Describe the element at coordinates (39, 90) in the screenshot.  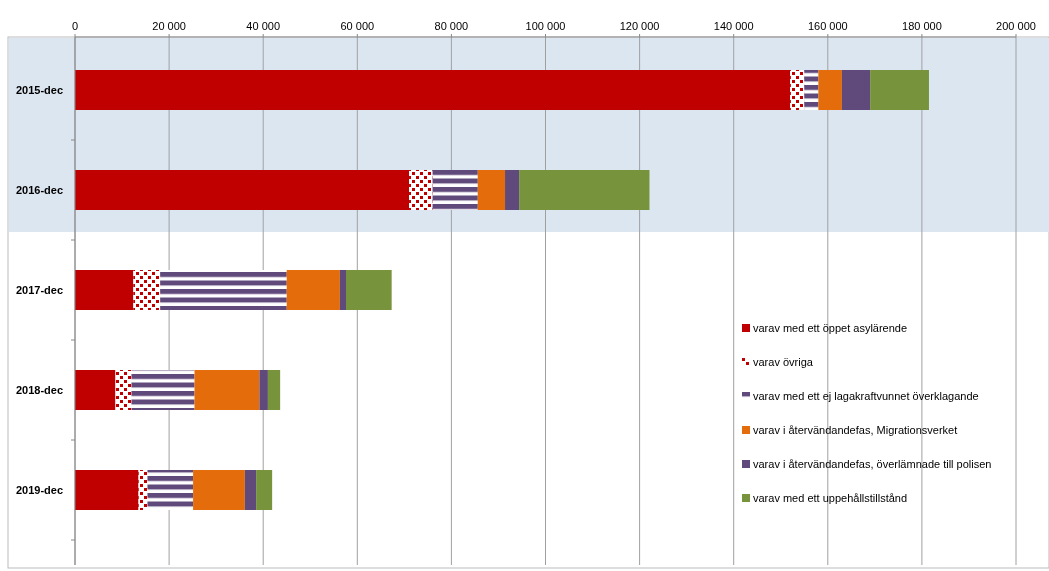
I see `y-tick-label: 2015-dec` at that location.